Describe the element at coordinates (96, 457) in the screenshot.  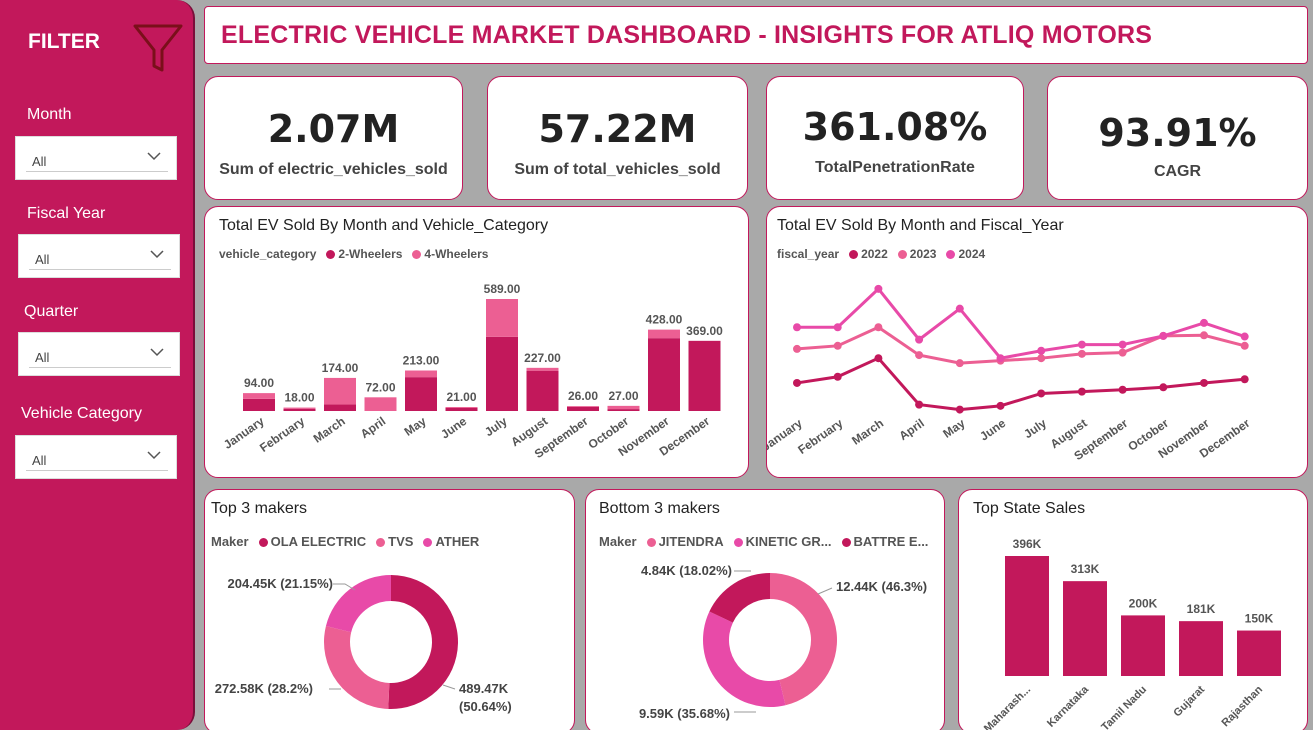
I see `vehicle-category-dropdown: All` at that location.